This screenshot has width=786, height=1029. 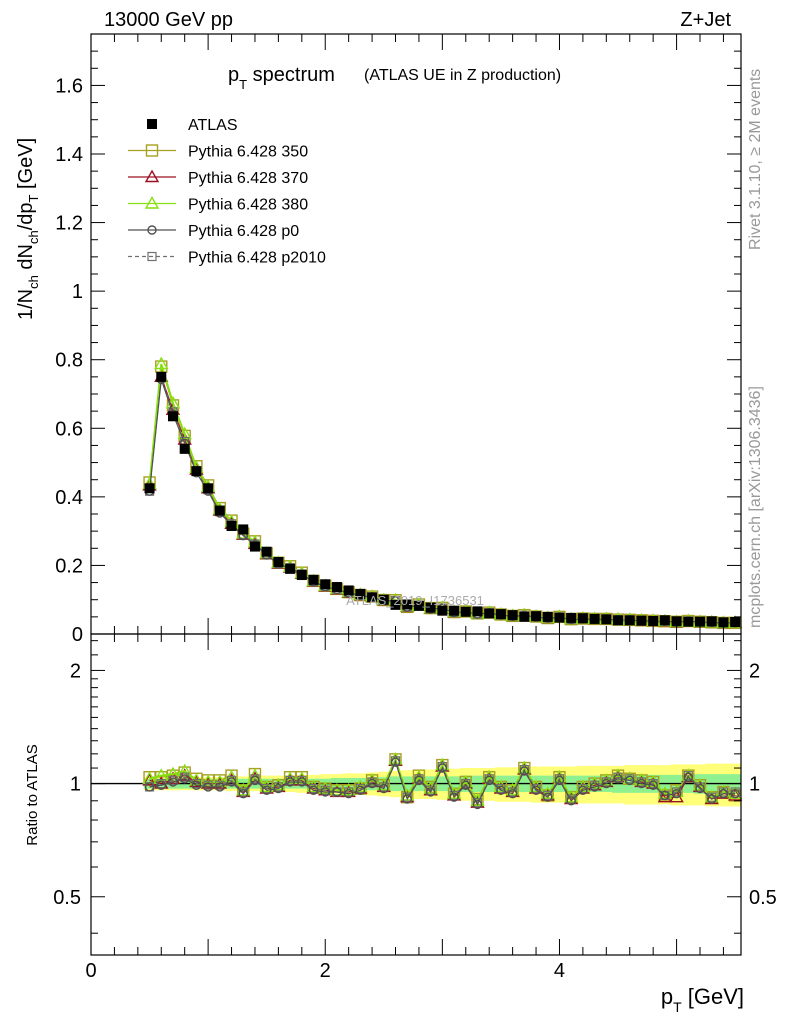 What do you see at coordinates (248, 152) in the screenshot?
I see `legend-label-p350: Pythia 6.428 350` at bounding box center [248, 152].